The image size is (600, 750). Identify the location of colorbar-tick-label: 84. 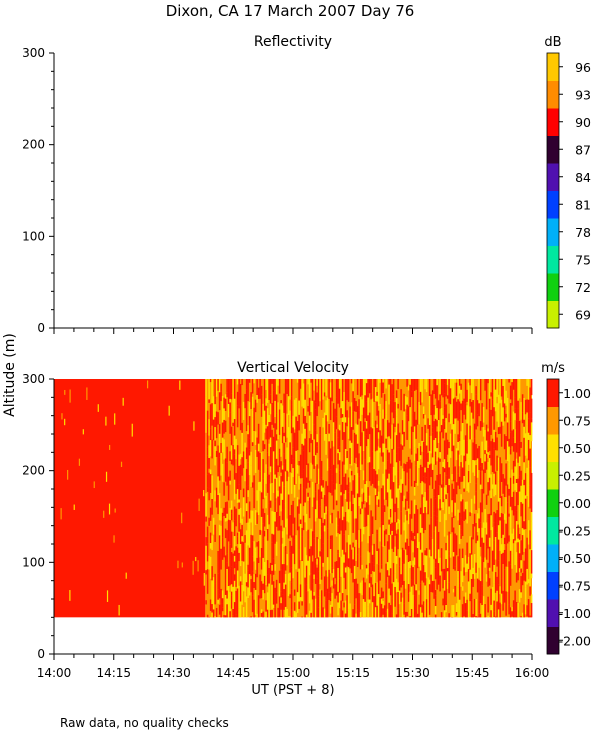
(583, 177).